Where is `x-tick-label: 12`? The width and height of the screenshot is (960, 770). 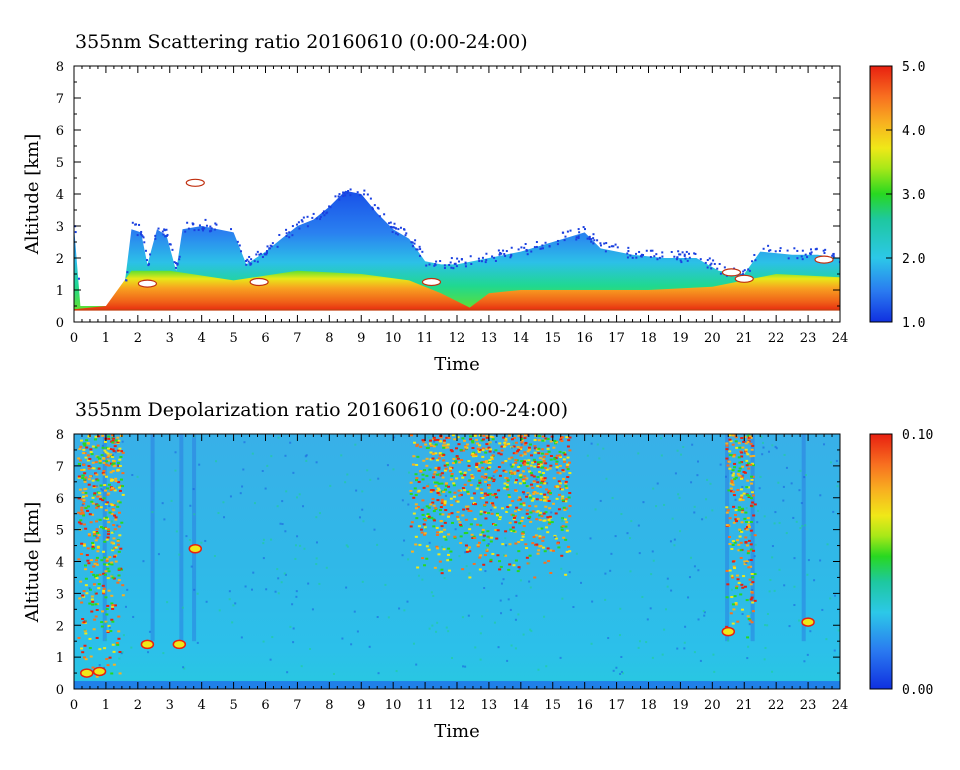 x-tick-label: 12 is located at coordinates (457, 705).